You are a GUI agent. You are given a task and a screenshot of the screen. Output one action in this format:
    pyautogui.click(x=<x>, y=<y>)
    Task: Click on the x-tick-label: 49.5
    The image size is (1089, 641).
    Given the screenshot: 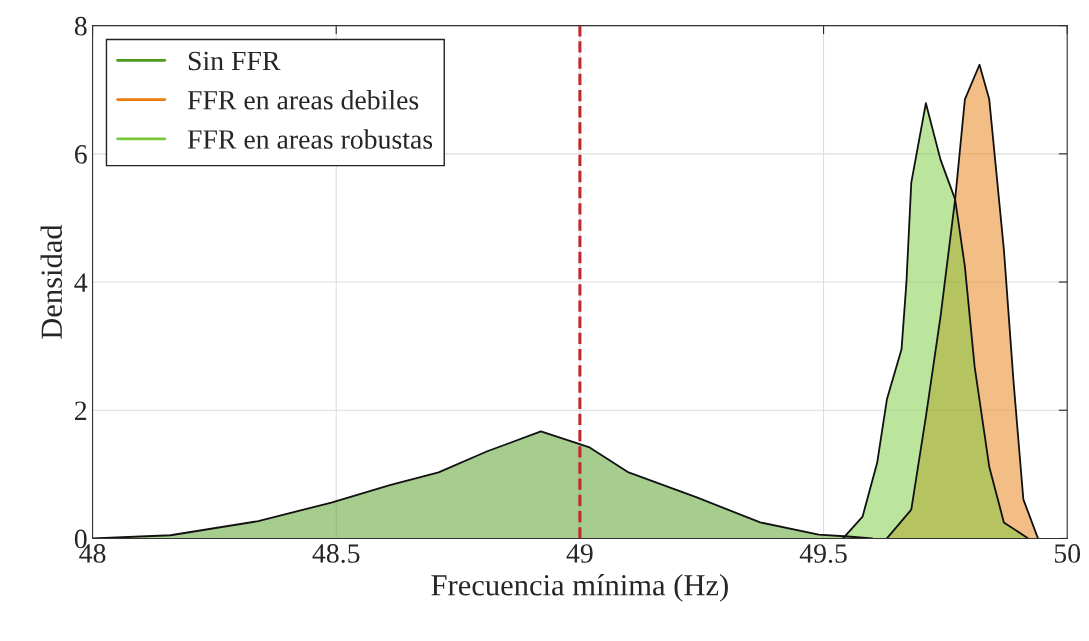 What is the action you would take?
    pyautogui.click(x=823, y=553)
    